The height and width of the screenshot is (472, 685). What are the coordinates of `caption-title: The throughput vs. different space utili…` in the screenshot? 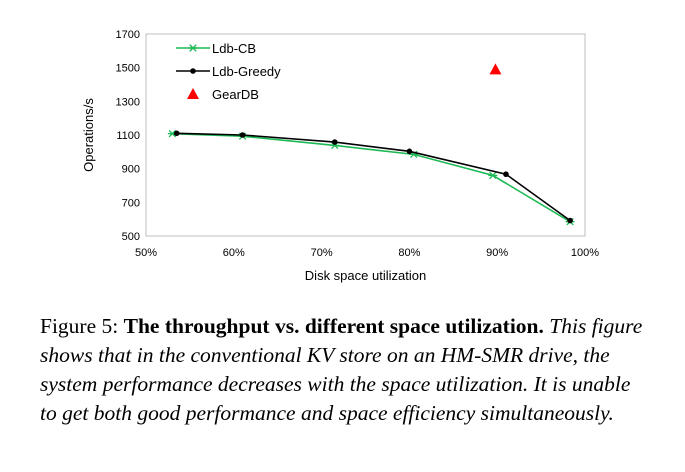 It's located at (333, 326).